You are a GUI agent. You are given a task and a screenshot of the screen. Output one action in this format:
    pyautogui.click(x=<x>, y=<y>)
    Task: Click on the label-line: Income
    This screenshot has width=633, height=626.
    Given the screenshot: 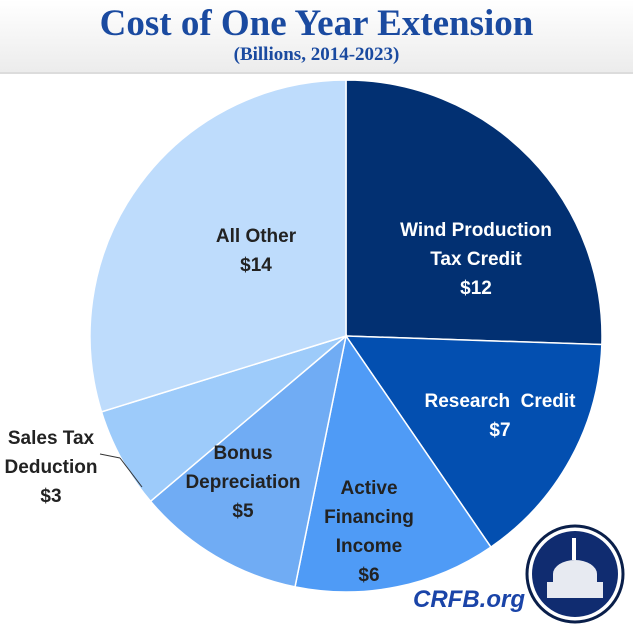 What is the action you would take?
    pyautogui.click(x=369, y=546)
    